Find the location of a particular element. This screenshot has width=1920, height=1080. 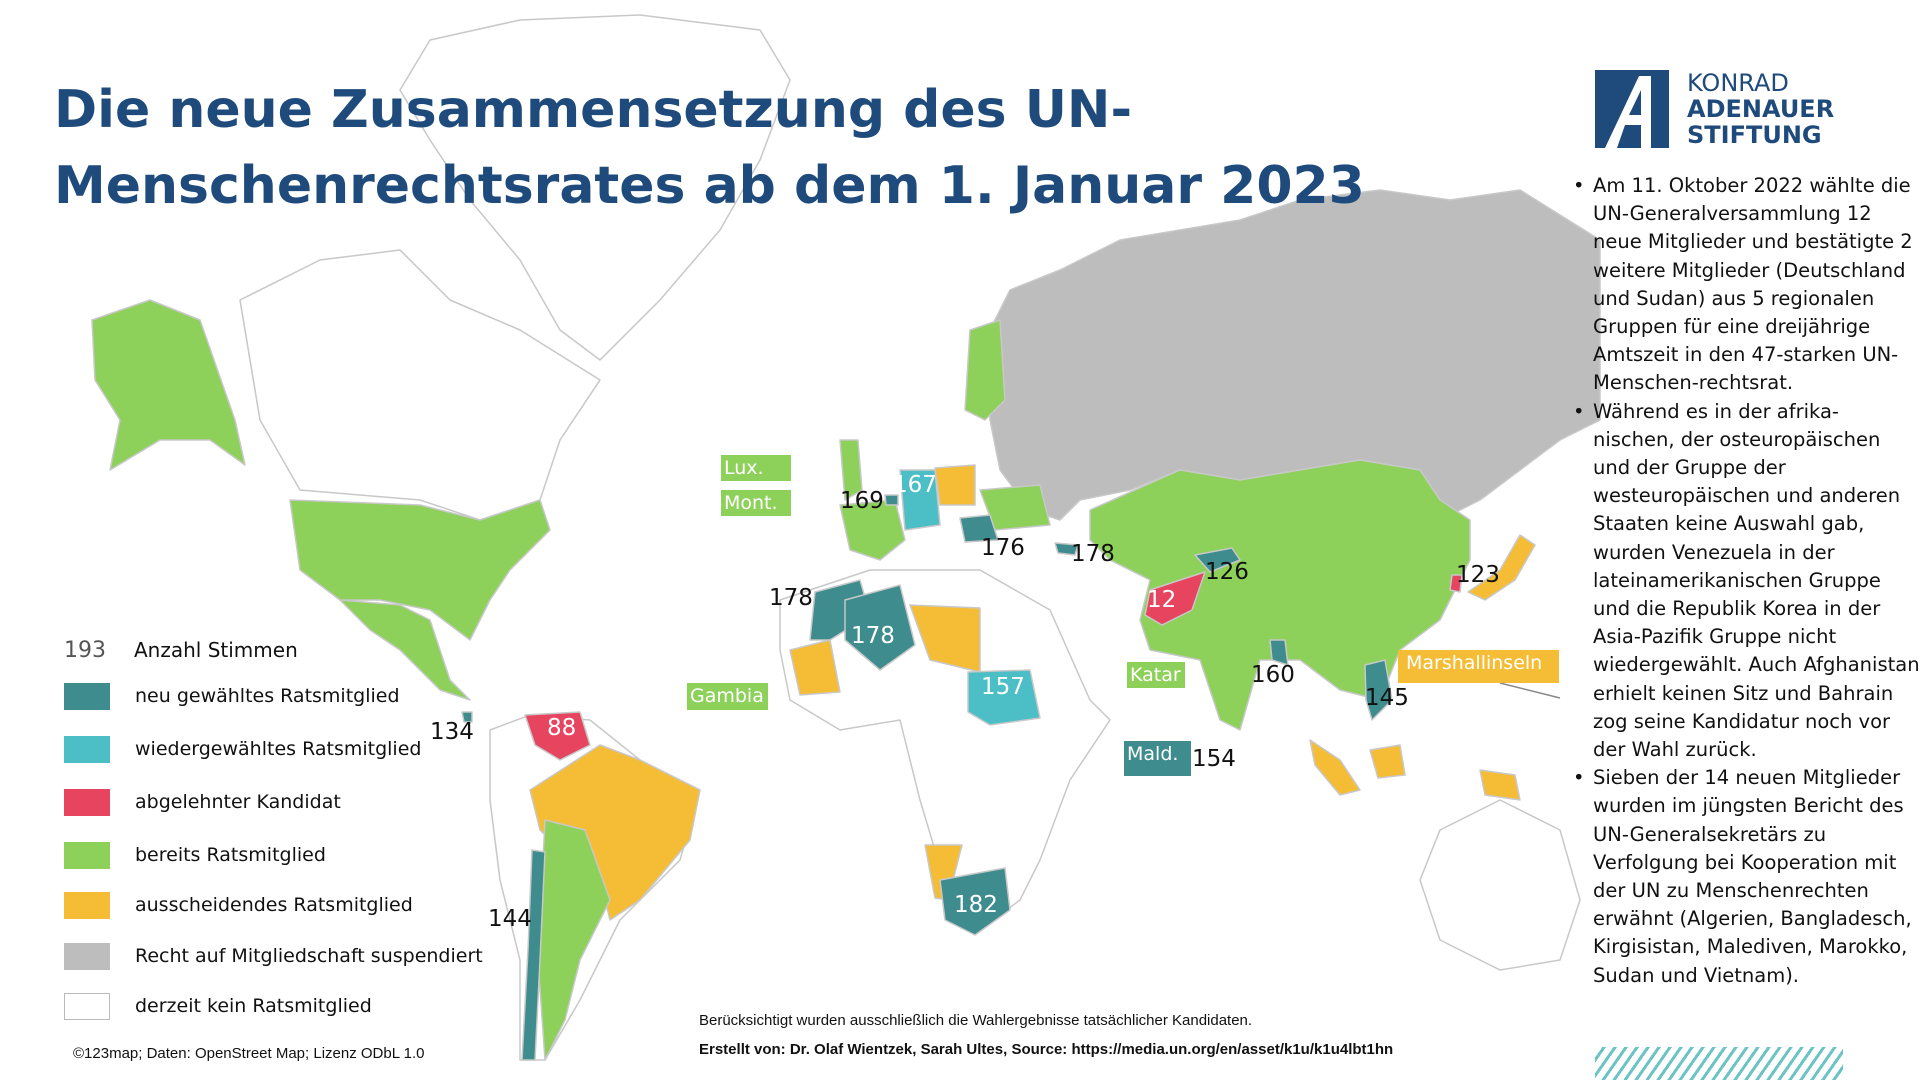

label-katar: Katar is located at coordinates (1156, 675).